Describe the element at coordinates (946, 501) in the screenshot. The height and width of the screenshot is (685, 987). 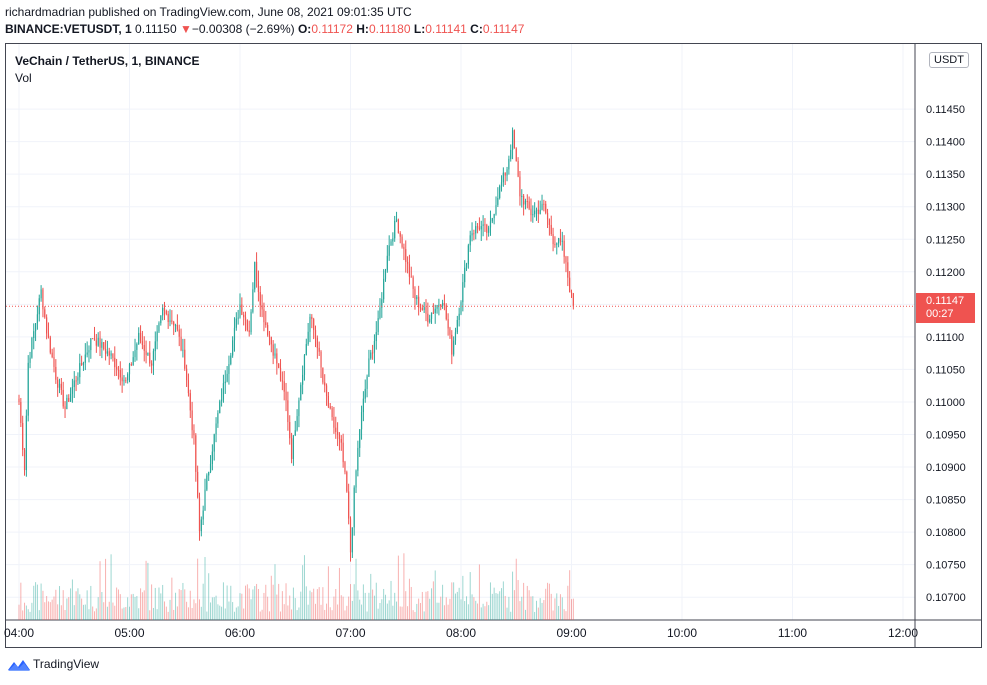
I see `y-tick-label: 0.10850` at that location.